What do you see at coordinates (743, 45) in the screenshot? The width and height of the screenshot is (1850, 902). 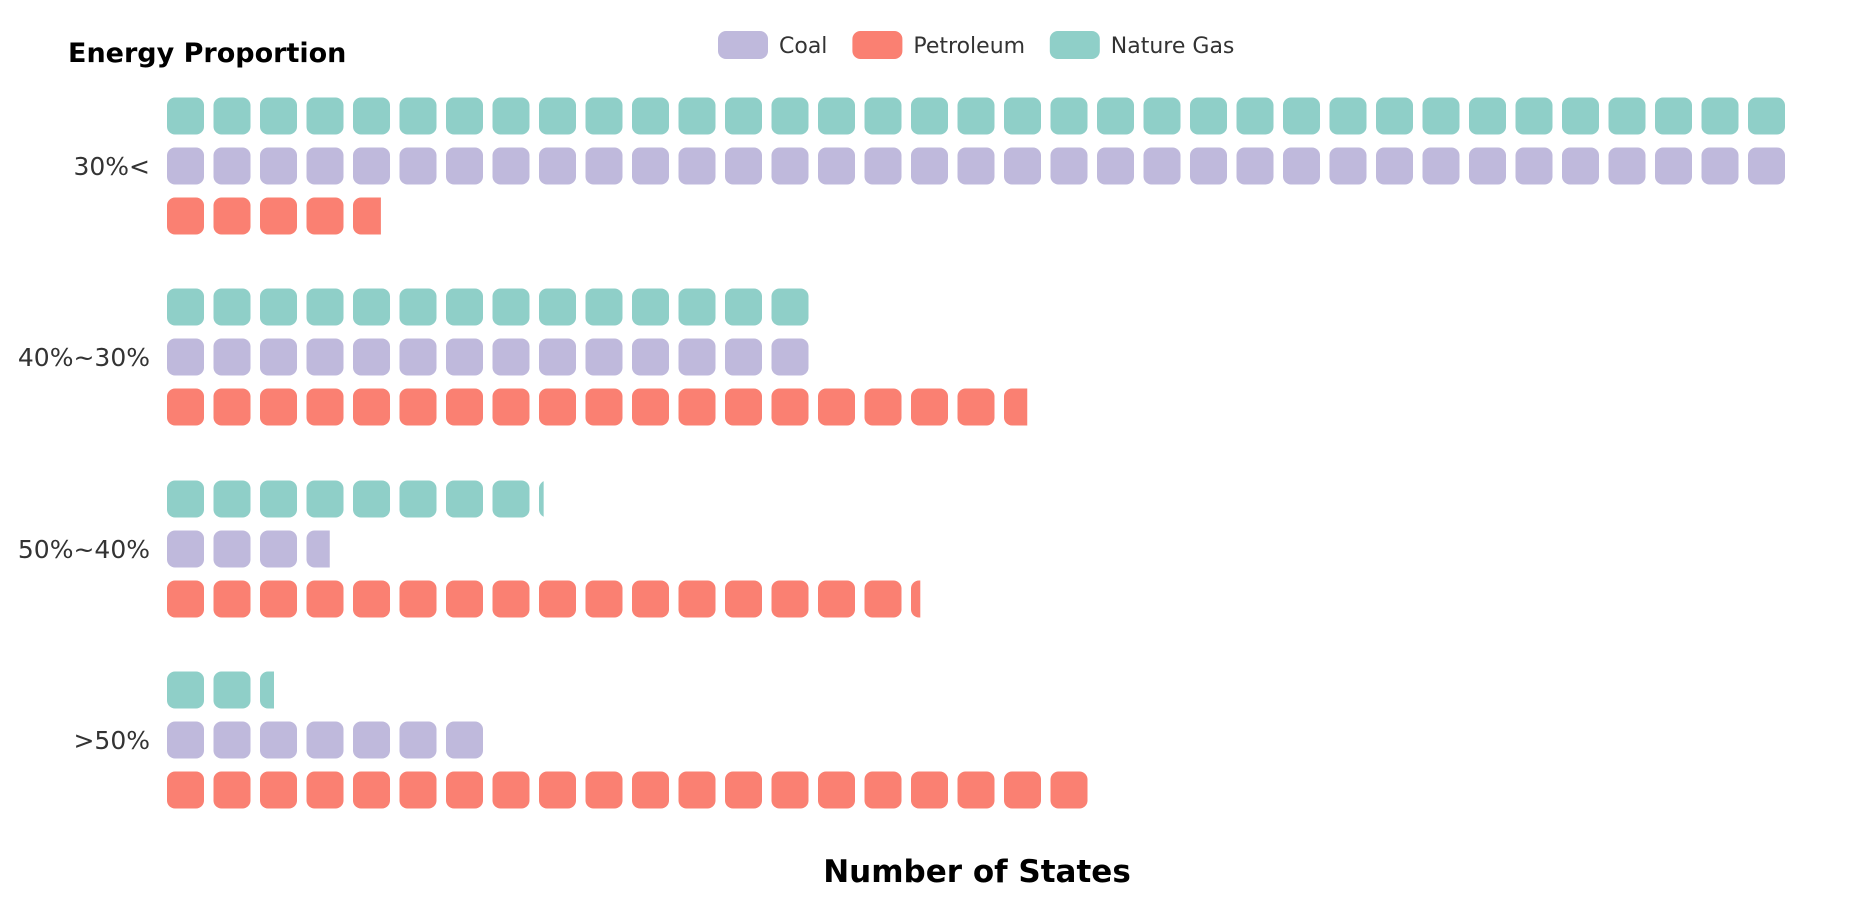 I see `legend-swatch` at bounding box center [743, 45].